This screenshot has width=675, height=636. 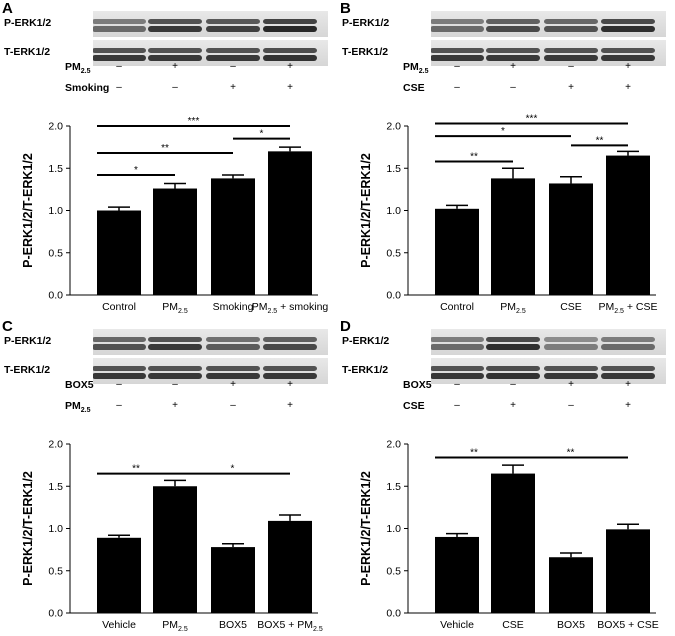 What do you see at coordinates (28, 528) in the screenshot?
I see `y-axis-label: P-ERK1/2/T-ERK1/2` at bounding box center [28, 528].